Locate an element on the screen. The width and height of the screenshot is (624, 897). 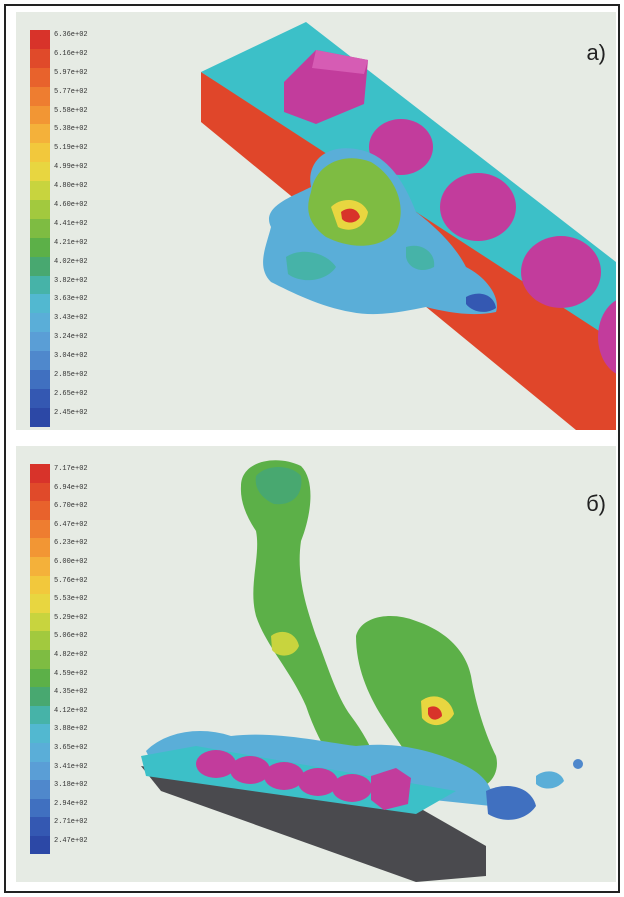
colorbar-tick-label: 4.12e+02 is located at coordinates (71, 710).